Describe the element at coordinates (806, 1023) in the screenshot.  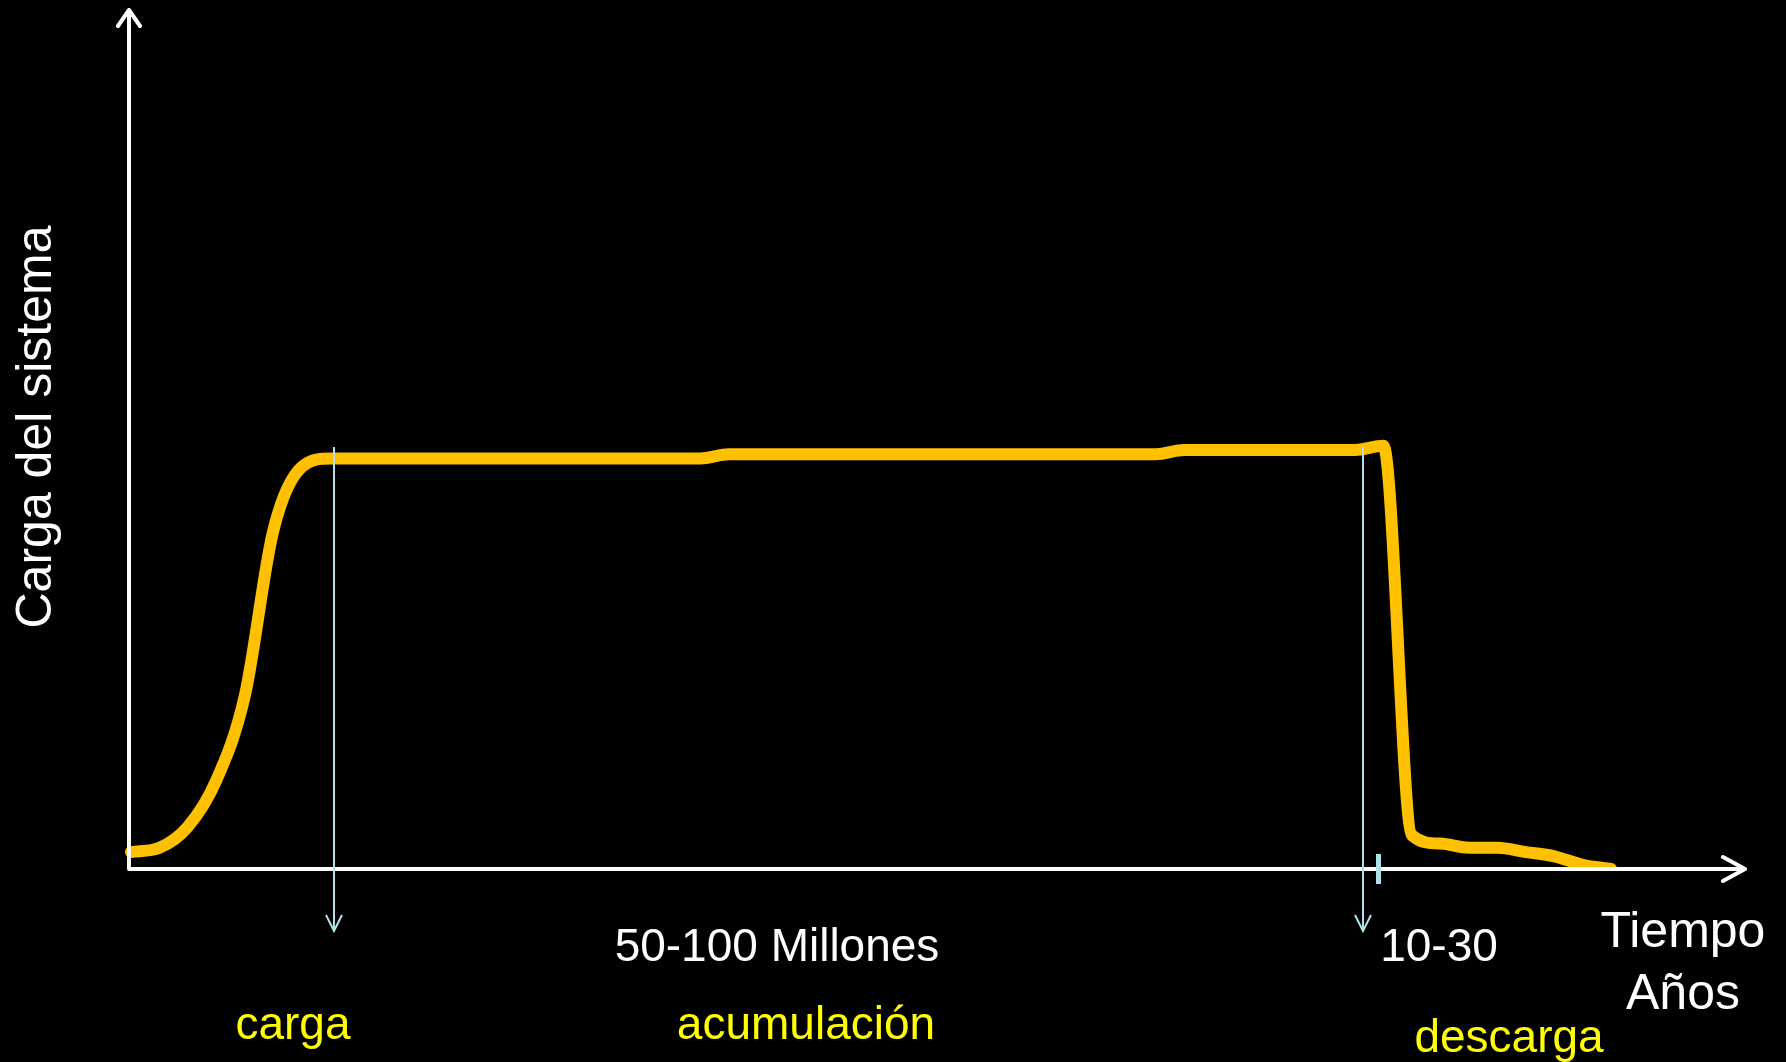
I see `text: acumulación` at that location.